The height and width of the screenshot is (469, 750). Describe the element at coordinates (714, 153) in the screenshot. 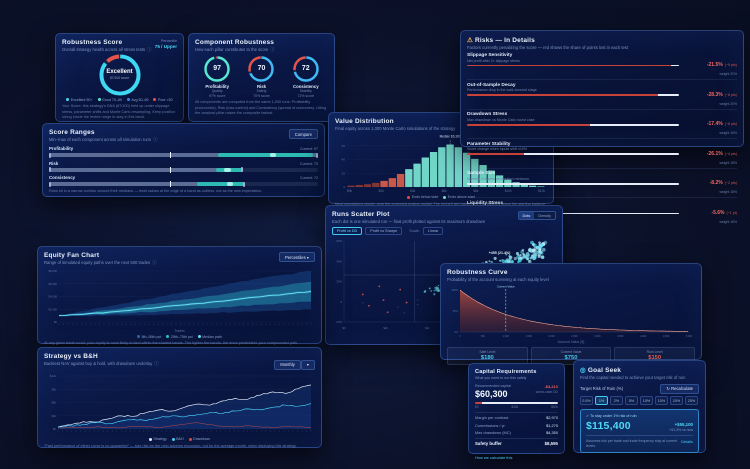

I see `risk-pct: -26.1%` at that location.